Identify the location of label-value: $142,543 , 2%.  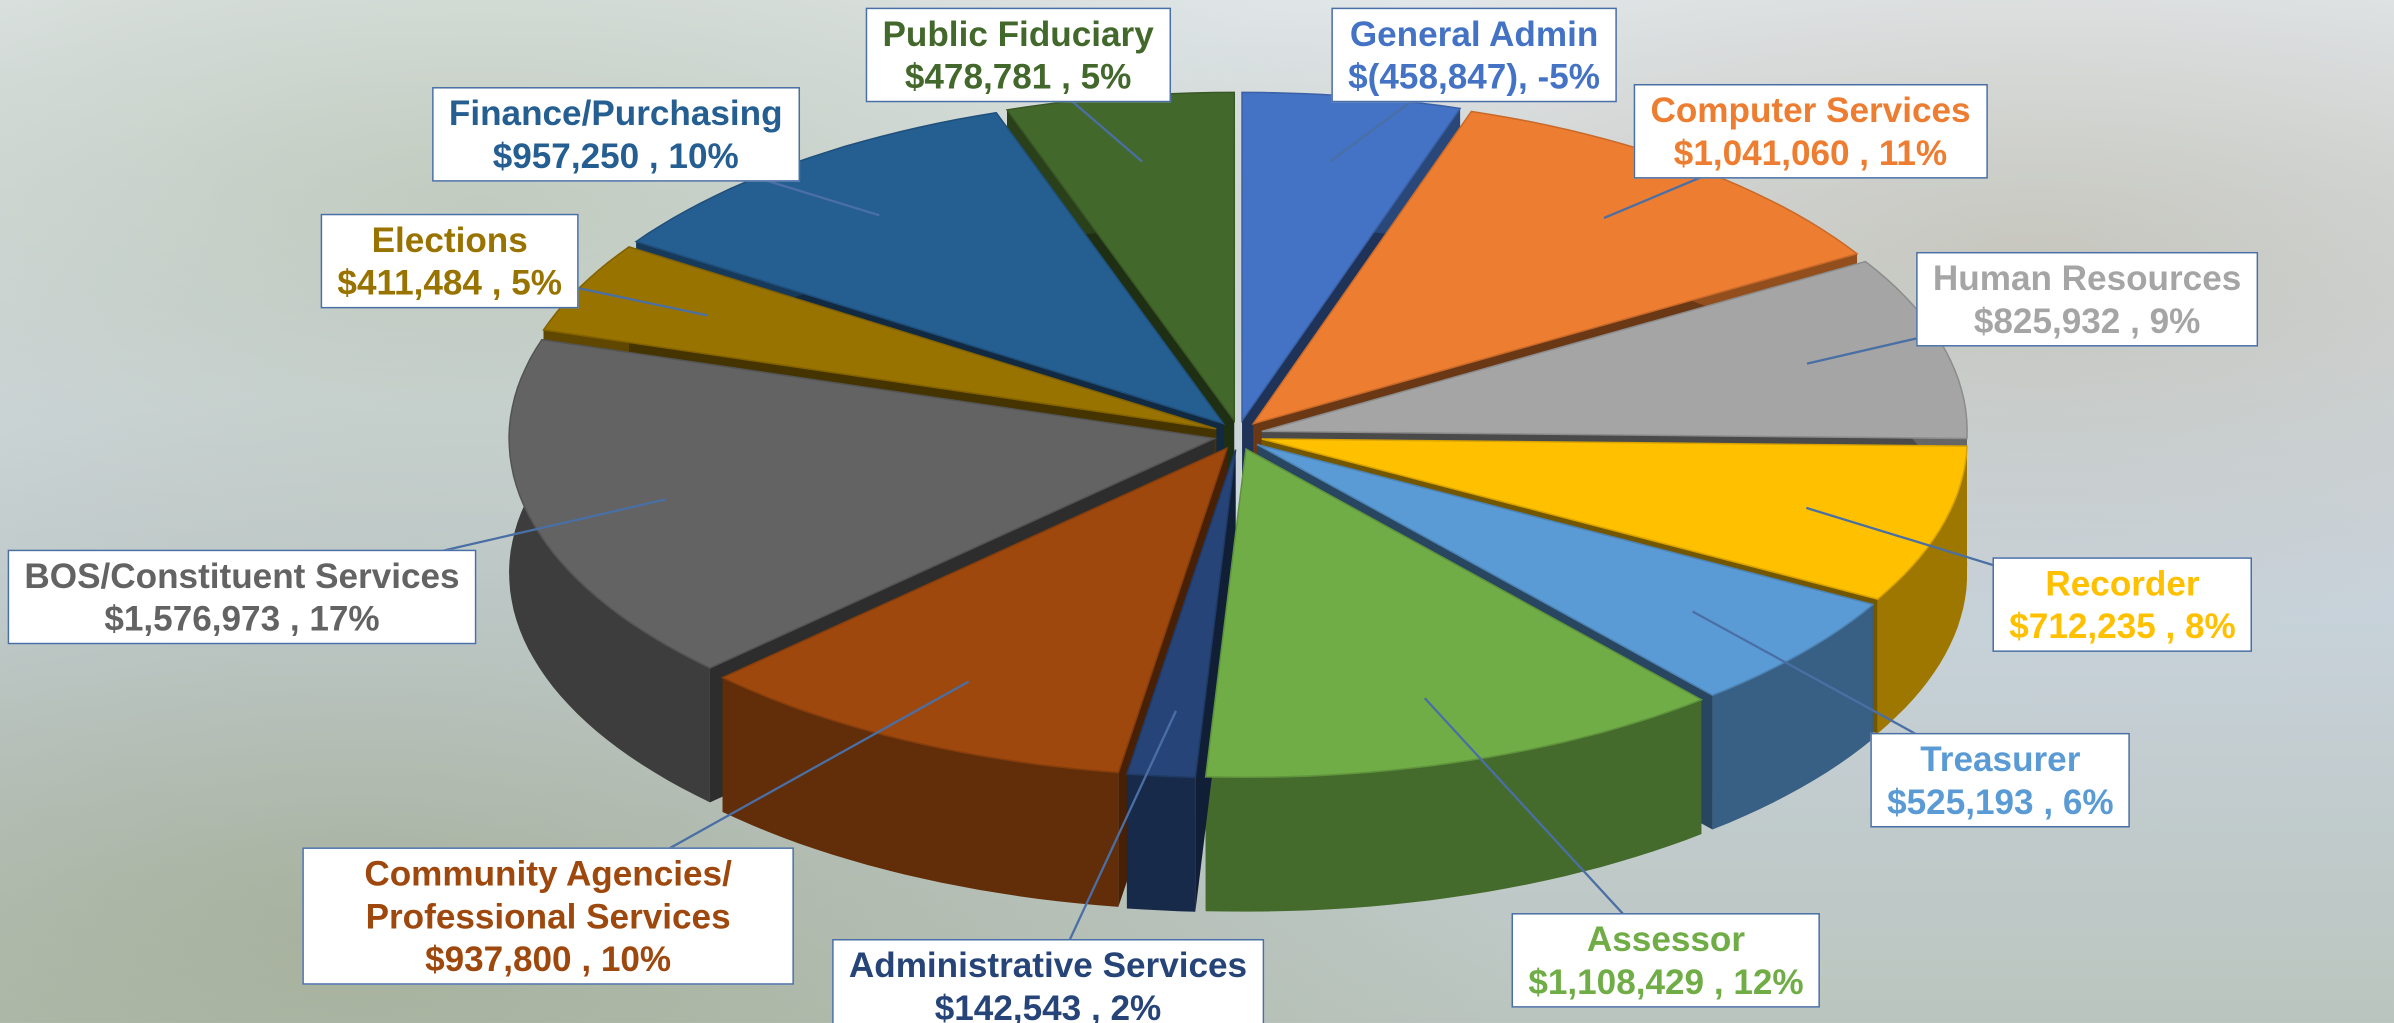
(1048, 1005).